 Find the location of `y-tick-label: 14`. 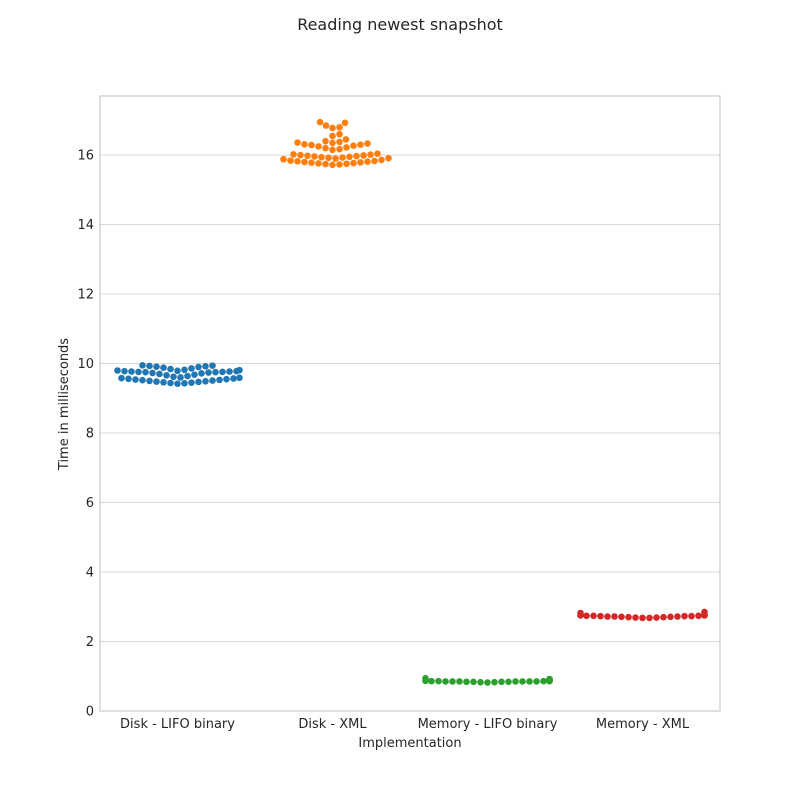

y-tick-label: 14 is located at coordinates (85, 225).